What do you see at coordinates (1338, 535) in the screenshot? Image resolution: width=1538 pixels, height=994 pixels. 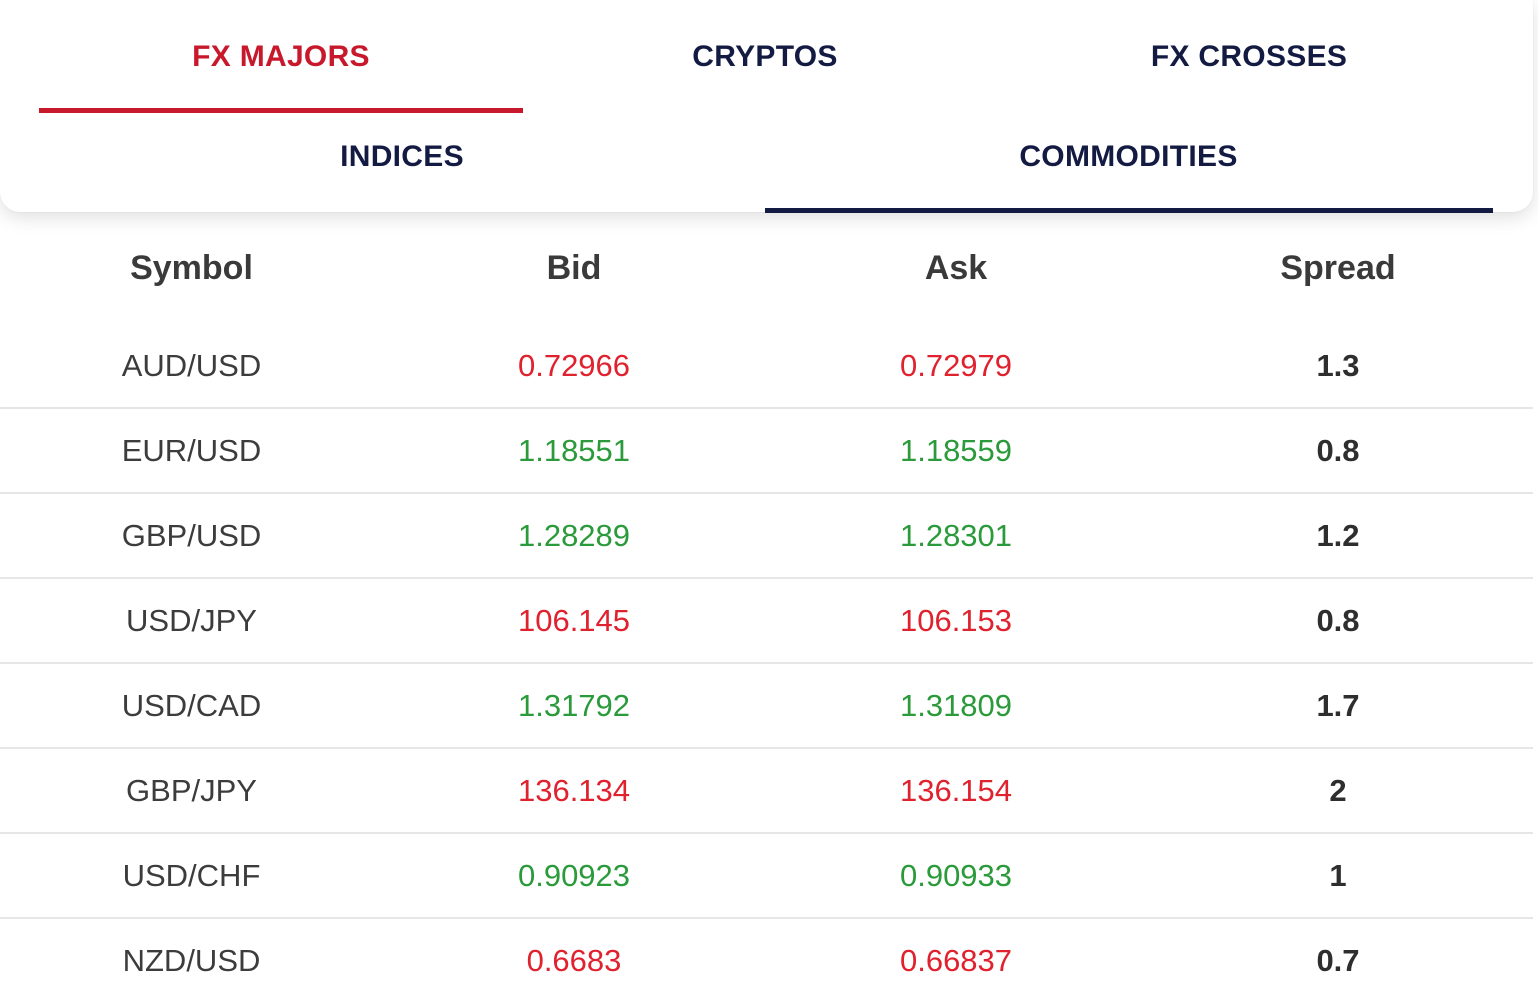 I see `cell-spread: 1.2` at bounding box center [1338, 535].